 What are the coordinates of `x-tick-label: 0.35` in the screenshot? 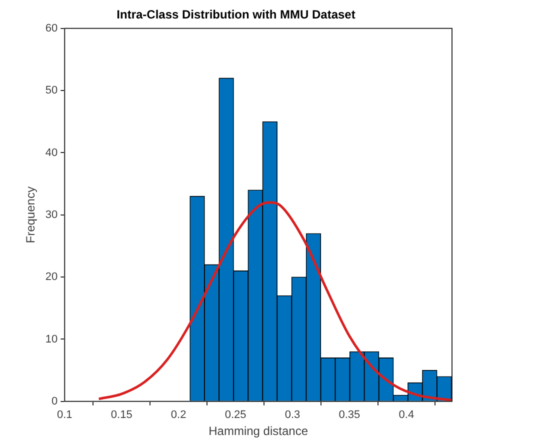 It's located at (349, 415).